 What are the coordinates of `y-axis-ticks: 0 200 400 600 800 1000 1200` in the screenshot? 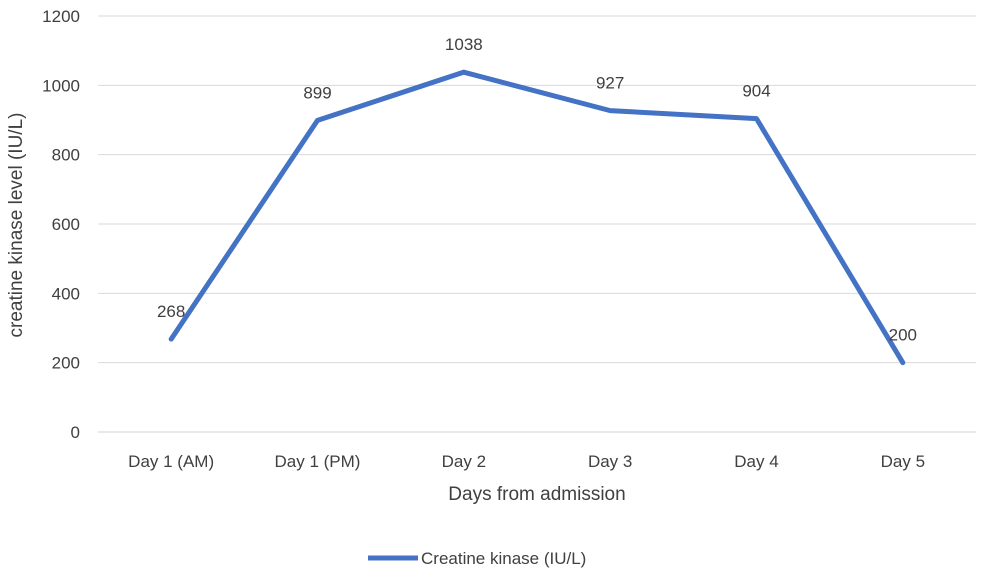 It's located at (61, 224).